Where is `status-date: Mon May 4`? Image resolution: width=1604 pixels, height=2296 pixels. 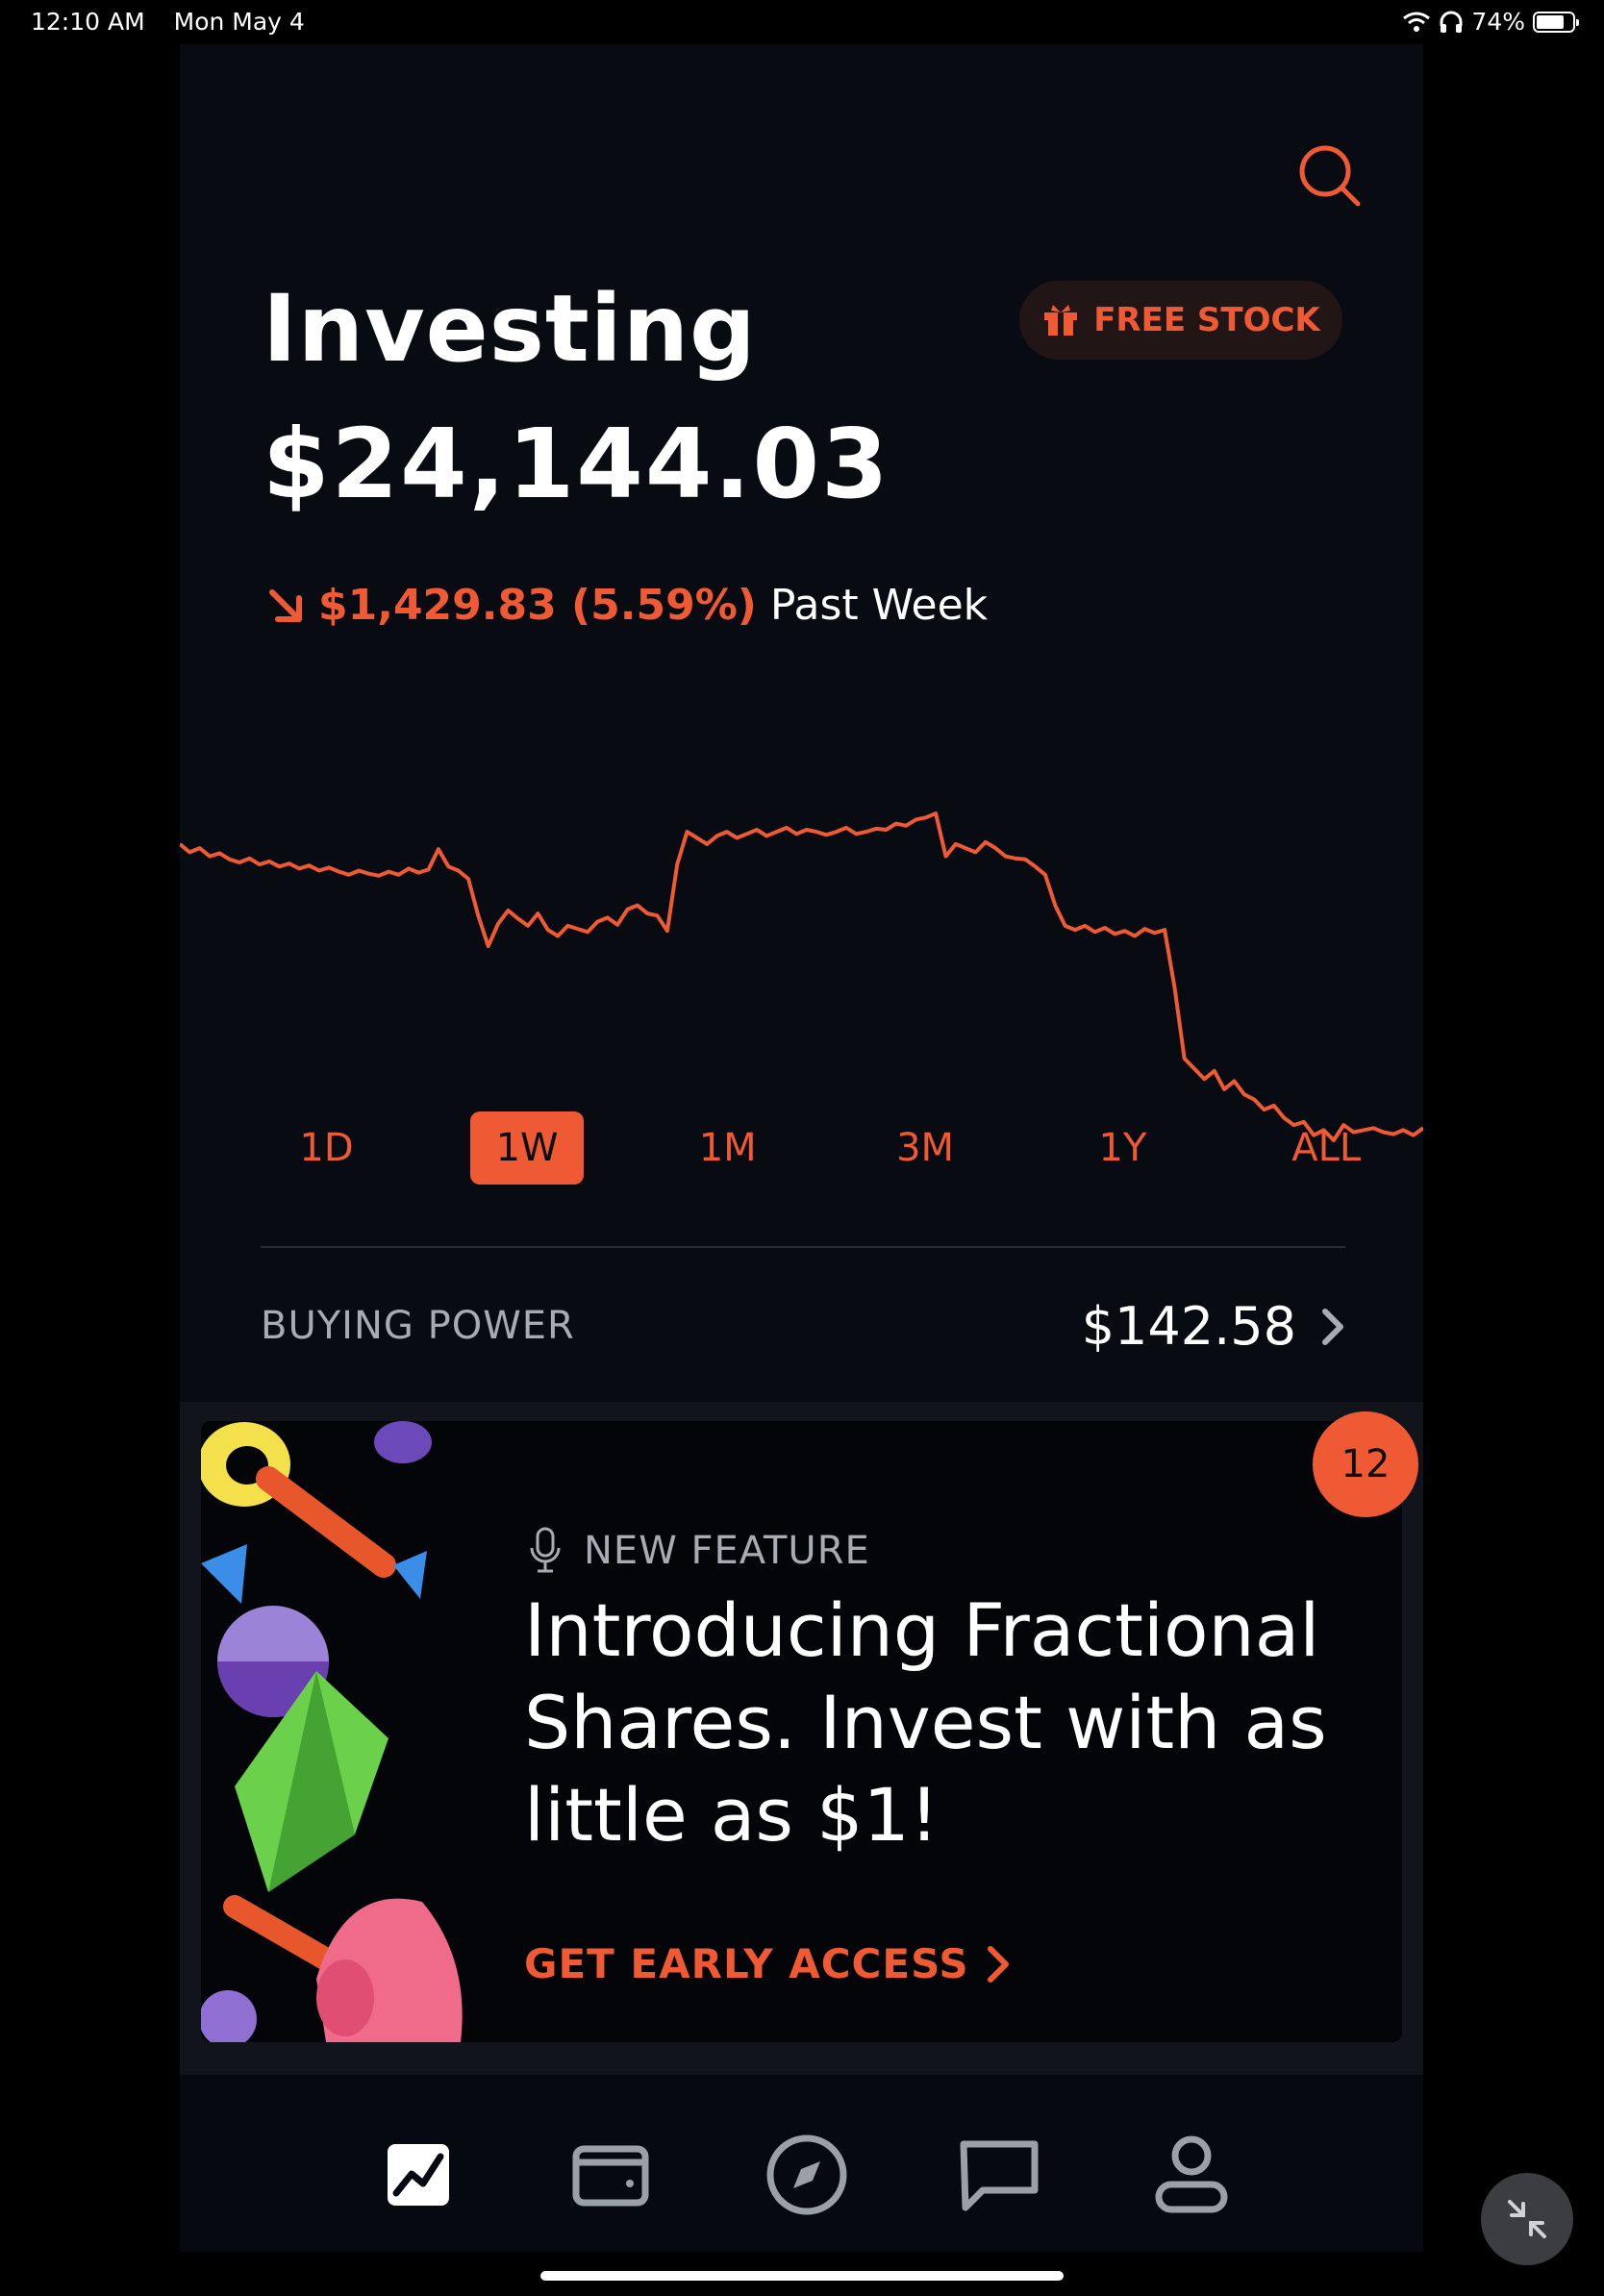 status-date: Mon May 4 is located at coordinates (239, 22).